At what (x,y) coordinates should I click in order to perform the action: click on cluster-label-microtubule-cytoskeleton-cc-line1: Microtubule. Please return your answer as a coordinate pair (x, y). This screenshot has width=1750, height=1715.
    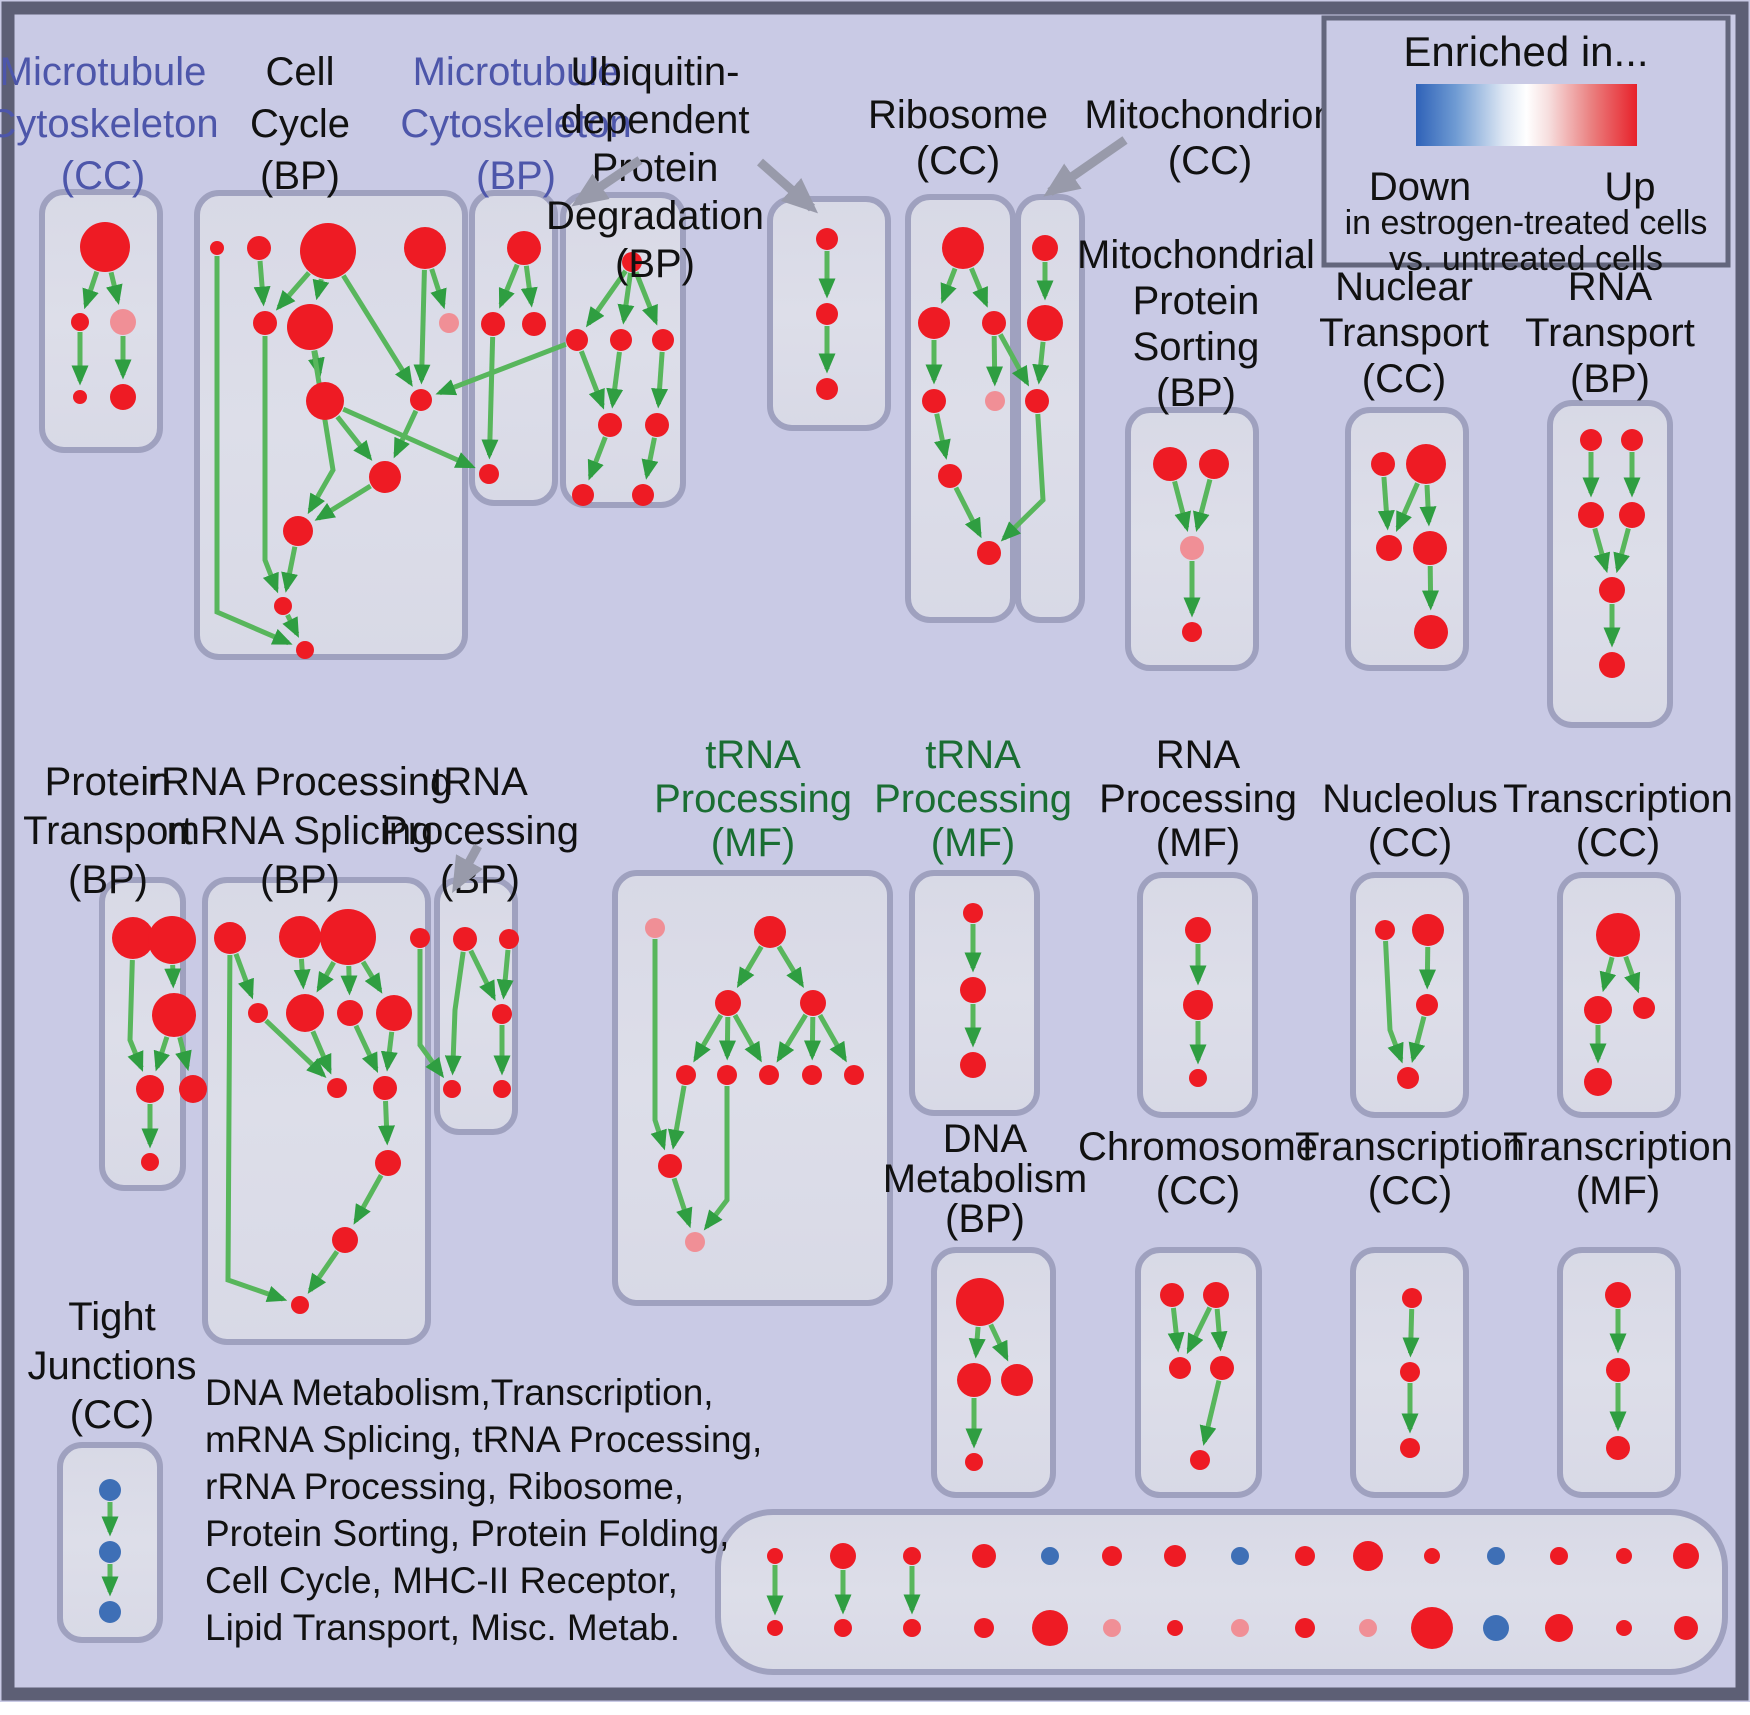
    Looking at the image, I should click on (103, 72).